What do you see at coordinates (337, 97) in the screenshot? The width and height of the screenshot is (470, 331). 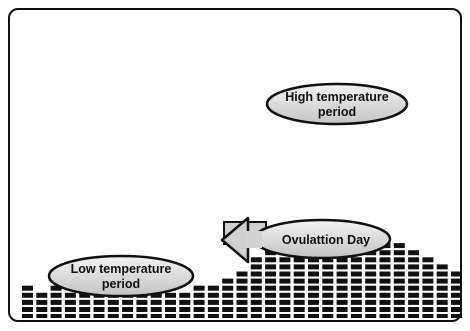 I see `high-temperature-label-line1: High temperature` at bounding box center [337, 97].